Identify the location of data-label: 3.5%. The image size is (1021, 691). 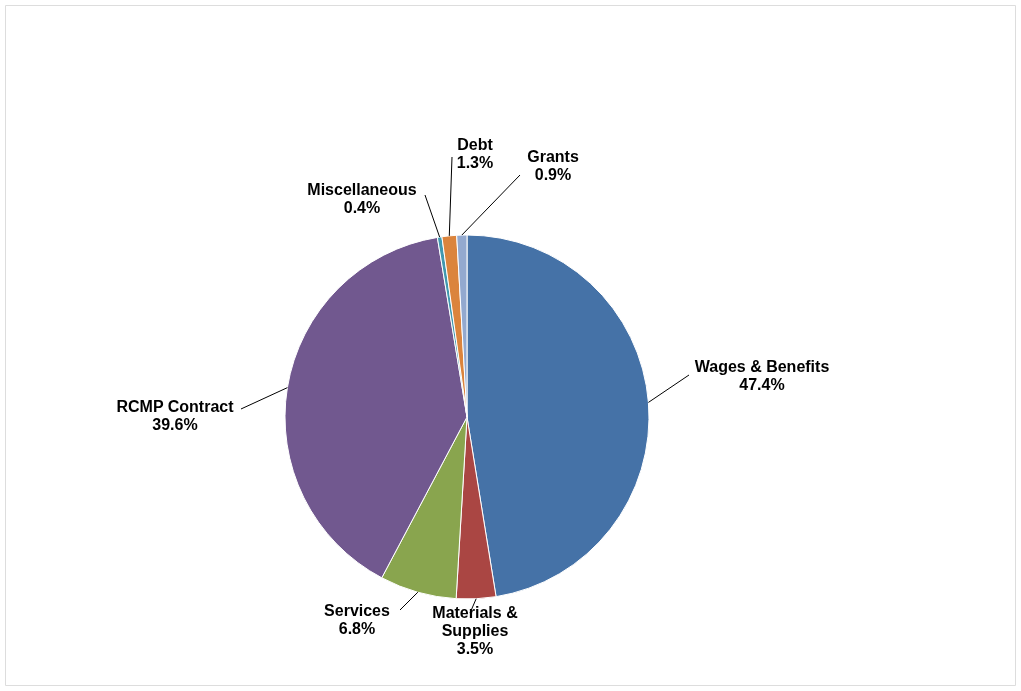
(475, 648).